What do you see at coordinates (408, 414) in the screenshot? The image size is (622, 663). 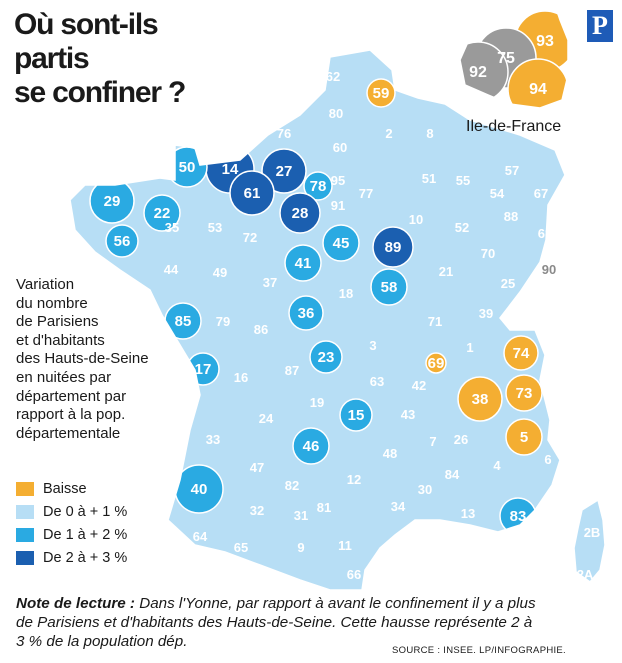 I see `department-label-43: 43` at bounding box center [408, 414].